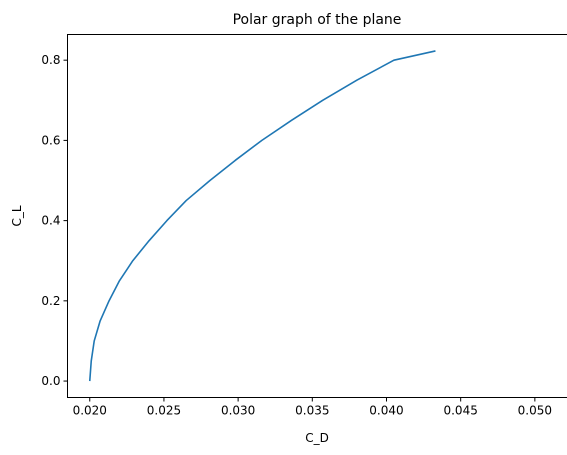 Image resolution: width=567 pixels, height=455 pixels. I want to click on x-tick-label: 0.030, so click(238, 411).